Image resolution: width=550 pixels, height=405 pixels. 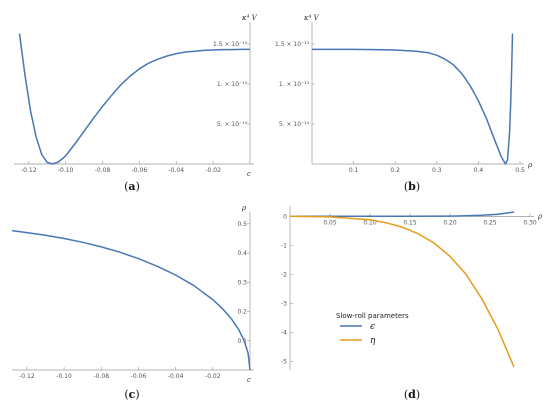 What do you see at coordinates (450, 222) in the screenshot?
I see `x-tick-label: 0.20` at bounding box center [450, 222].